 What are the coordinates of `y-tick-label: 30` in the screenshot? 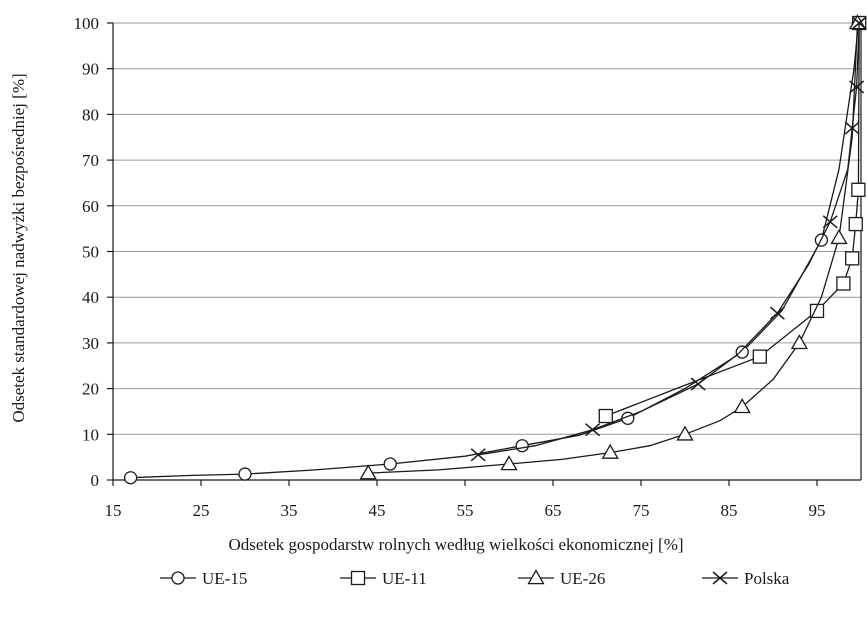 It's located at (90, 343).